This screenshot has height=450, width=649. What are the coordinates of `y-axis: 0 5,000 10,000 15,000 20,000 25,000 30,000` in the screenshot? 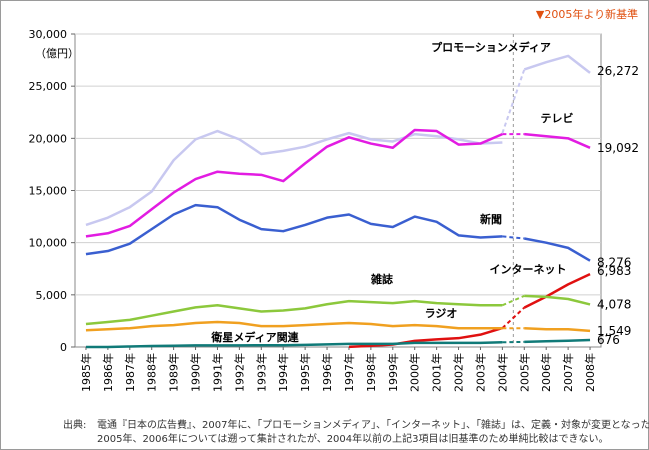 It's located at (52, 191).